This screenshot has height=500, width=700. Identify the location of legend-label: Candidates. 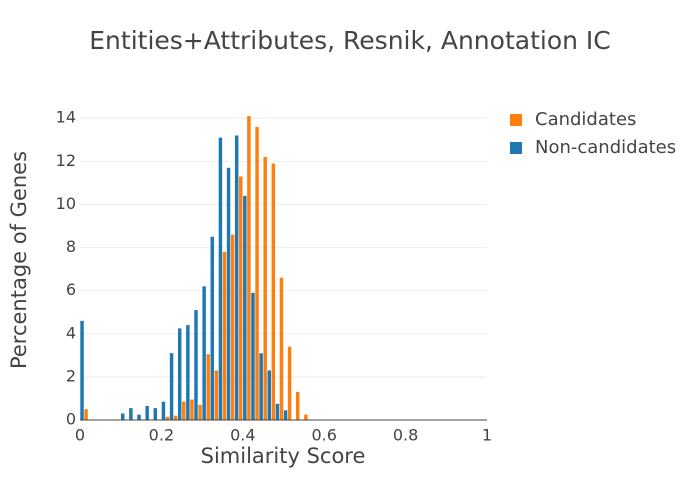
(585, 119).